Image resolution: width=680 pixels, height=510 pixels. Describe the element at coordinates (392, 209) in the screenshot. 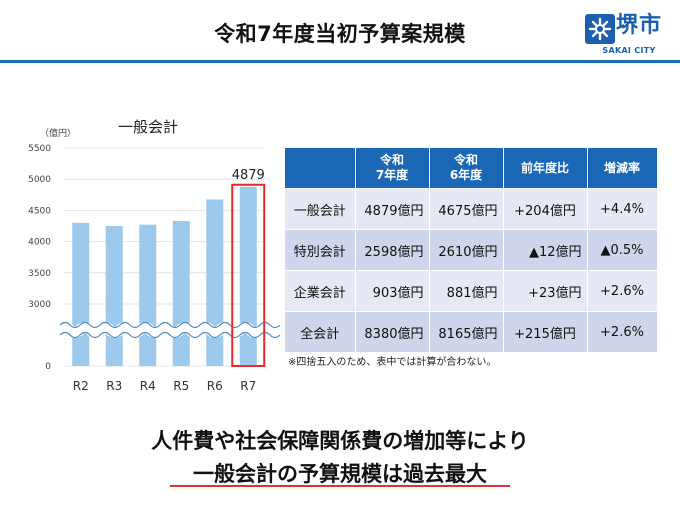

I see `row-r7: 4879億円` at that location.